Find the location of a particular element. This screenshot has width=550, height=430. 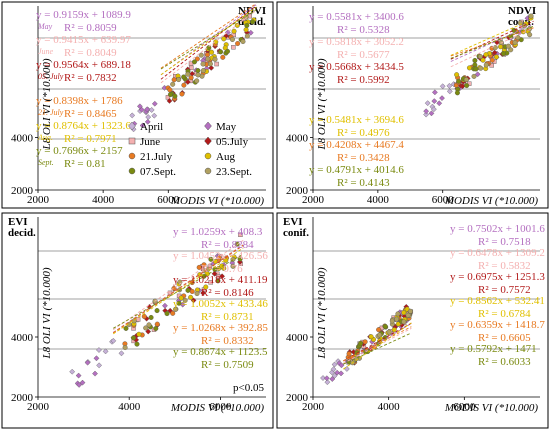

regression-equation: y = 0.8764x + 1323.6 is located at coordinates (83, 126).